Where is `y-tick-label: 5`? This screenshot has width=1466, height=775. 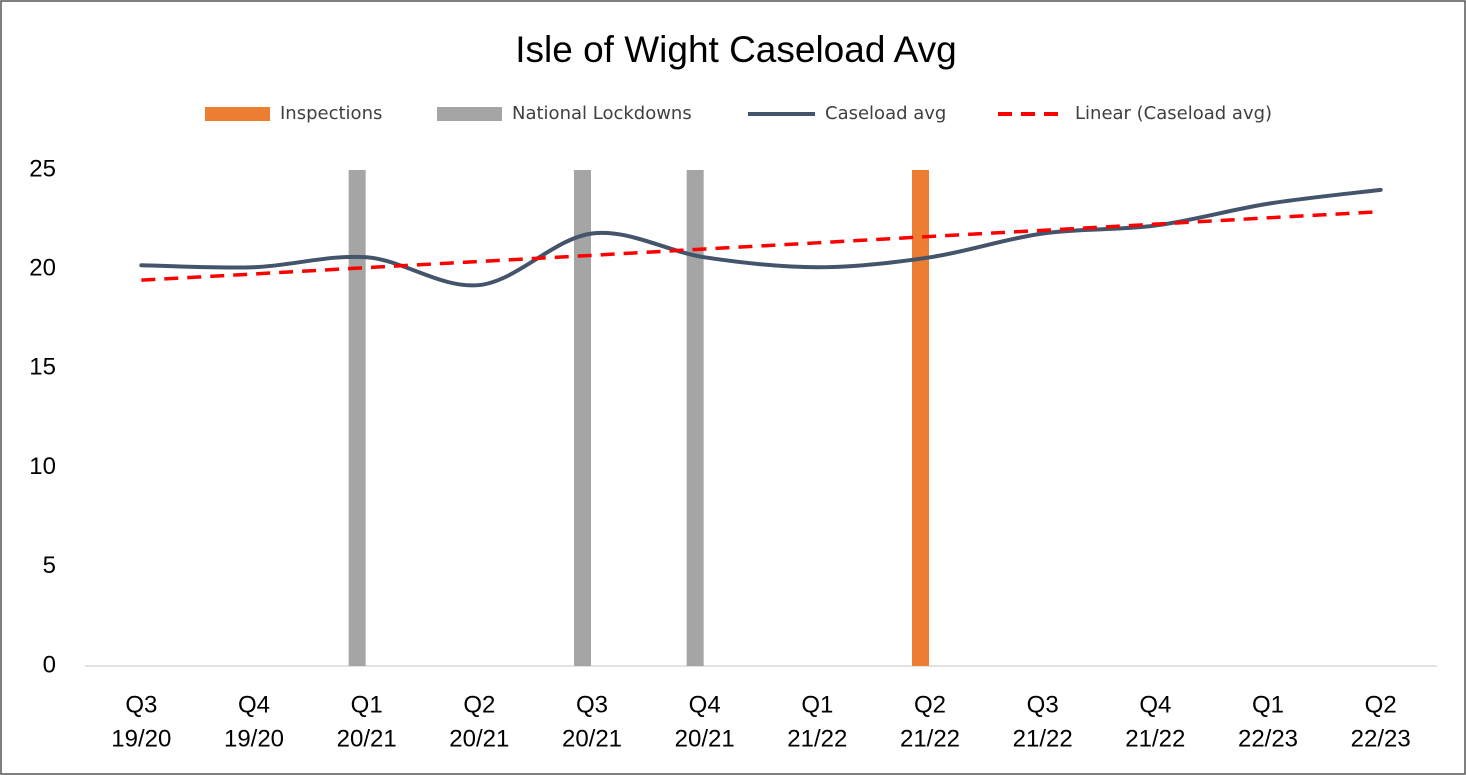
y-tick-label: 5 is located at coordinates (49, 565).